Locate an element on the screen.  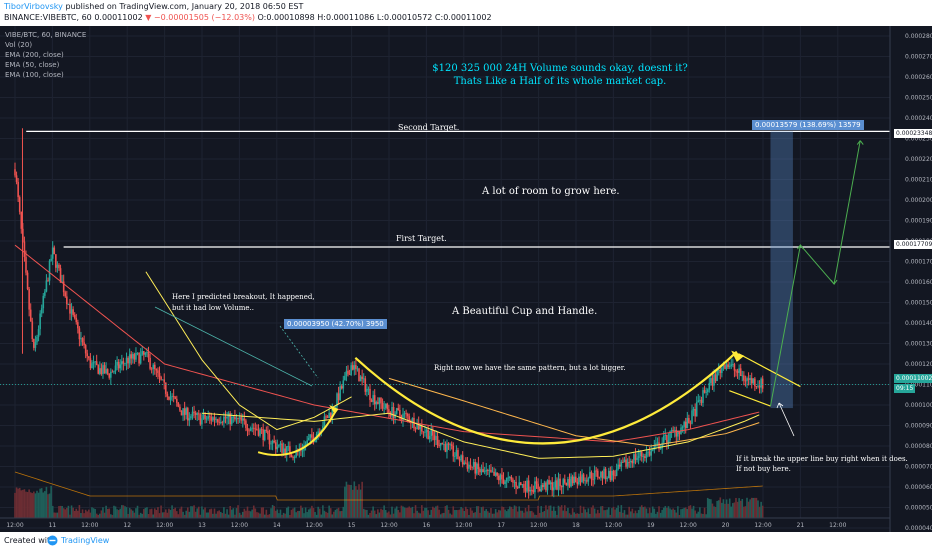
time-tick-label: 17 is located at coordinates (501, 525).